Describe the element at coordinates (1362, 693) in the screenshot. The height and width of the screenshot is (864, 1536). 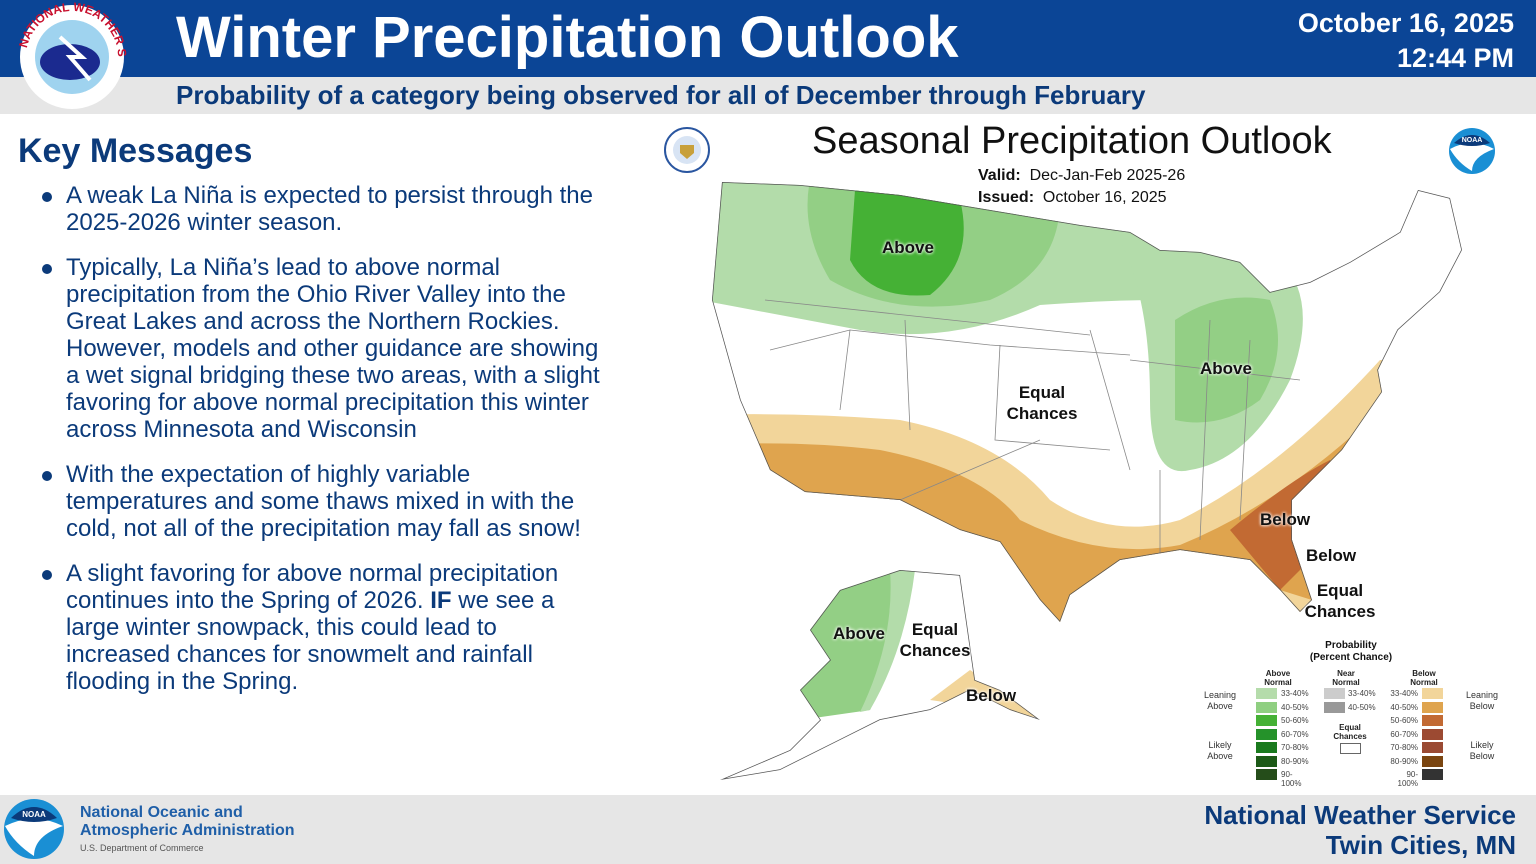
I see `legend-range-near: 33-40%` at that location.